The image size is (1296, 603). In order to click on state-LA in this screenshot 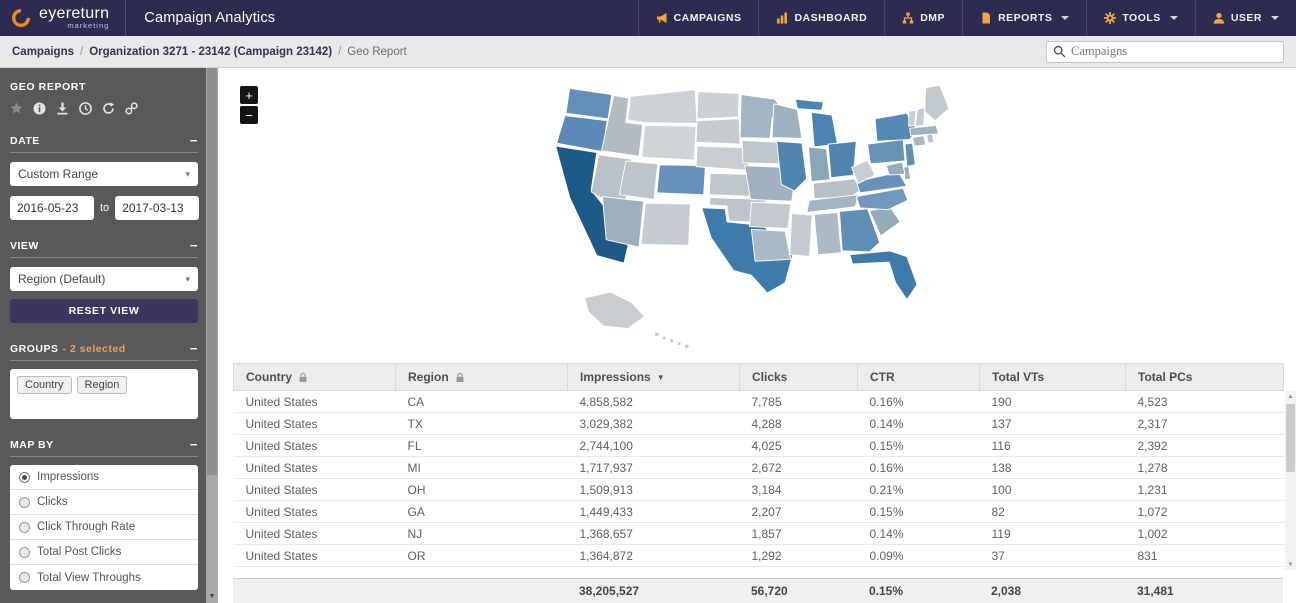, I will do `click(771, 245)`.